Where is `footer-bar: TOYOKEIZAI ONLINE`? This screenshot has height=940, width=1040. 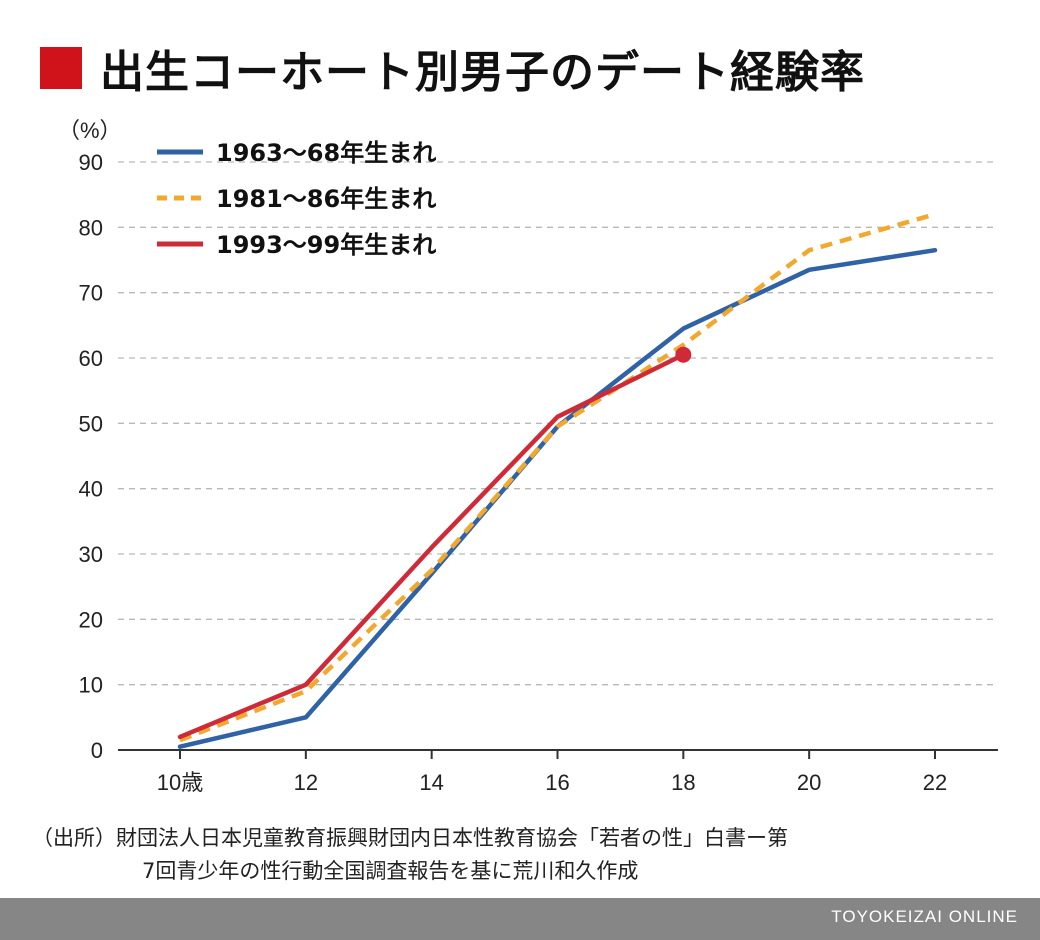
footer-bar: TOYOKEIZAI ONLINE is located at coordinates (520, 919).